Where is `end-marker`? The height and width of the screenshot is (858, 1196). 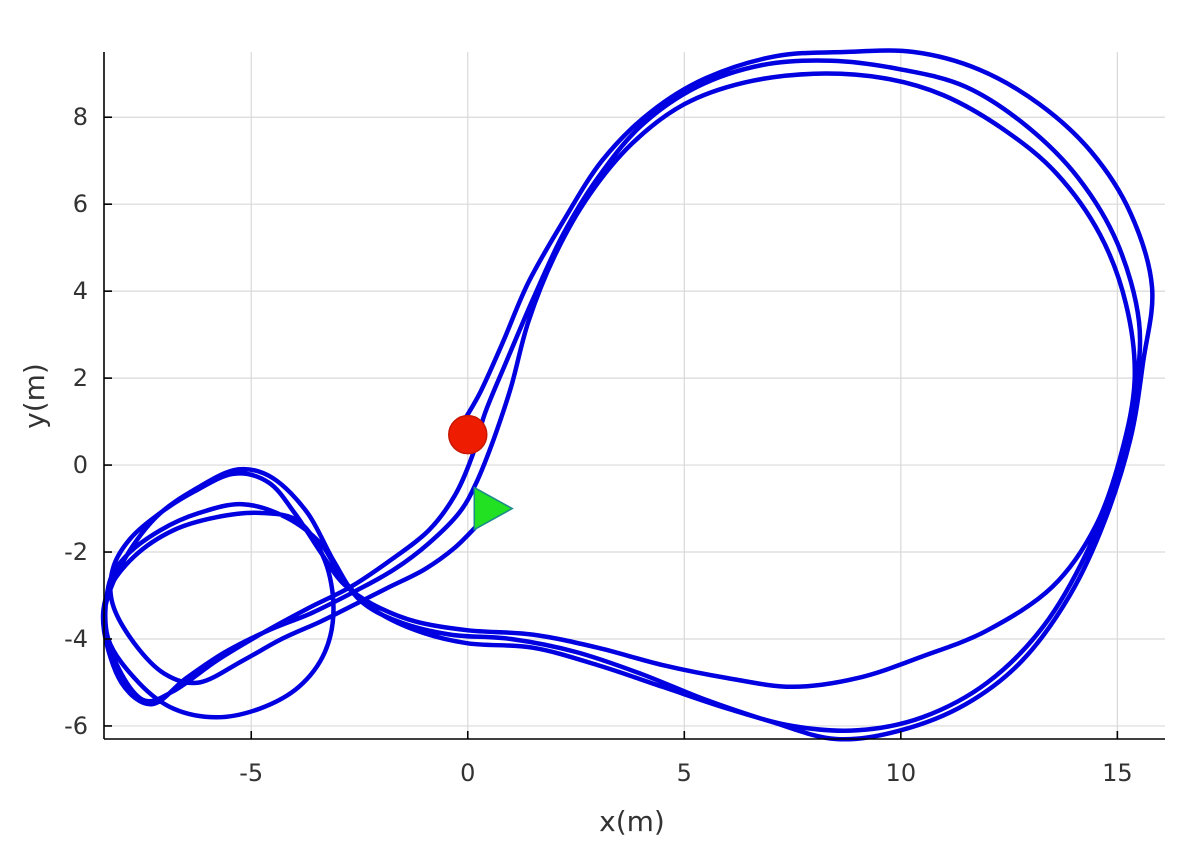
end-marker is located at coordinates (468, 434).